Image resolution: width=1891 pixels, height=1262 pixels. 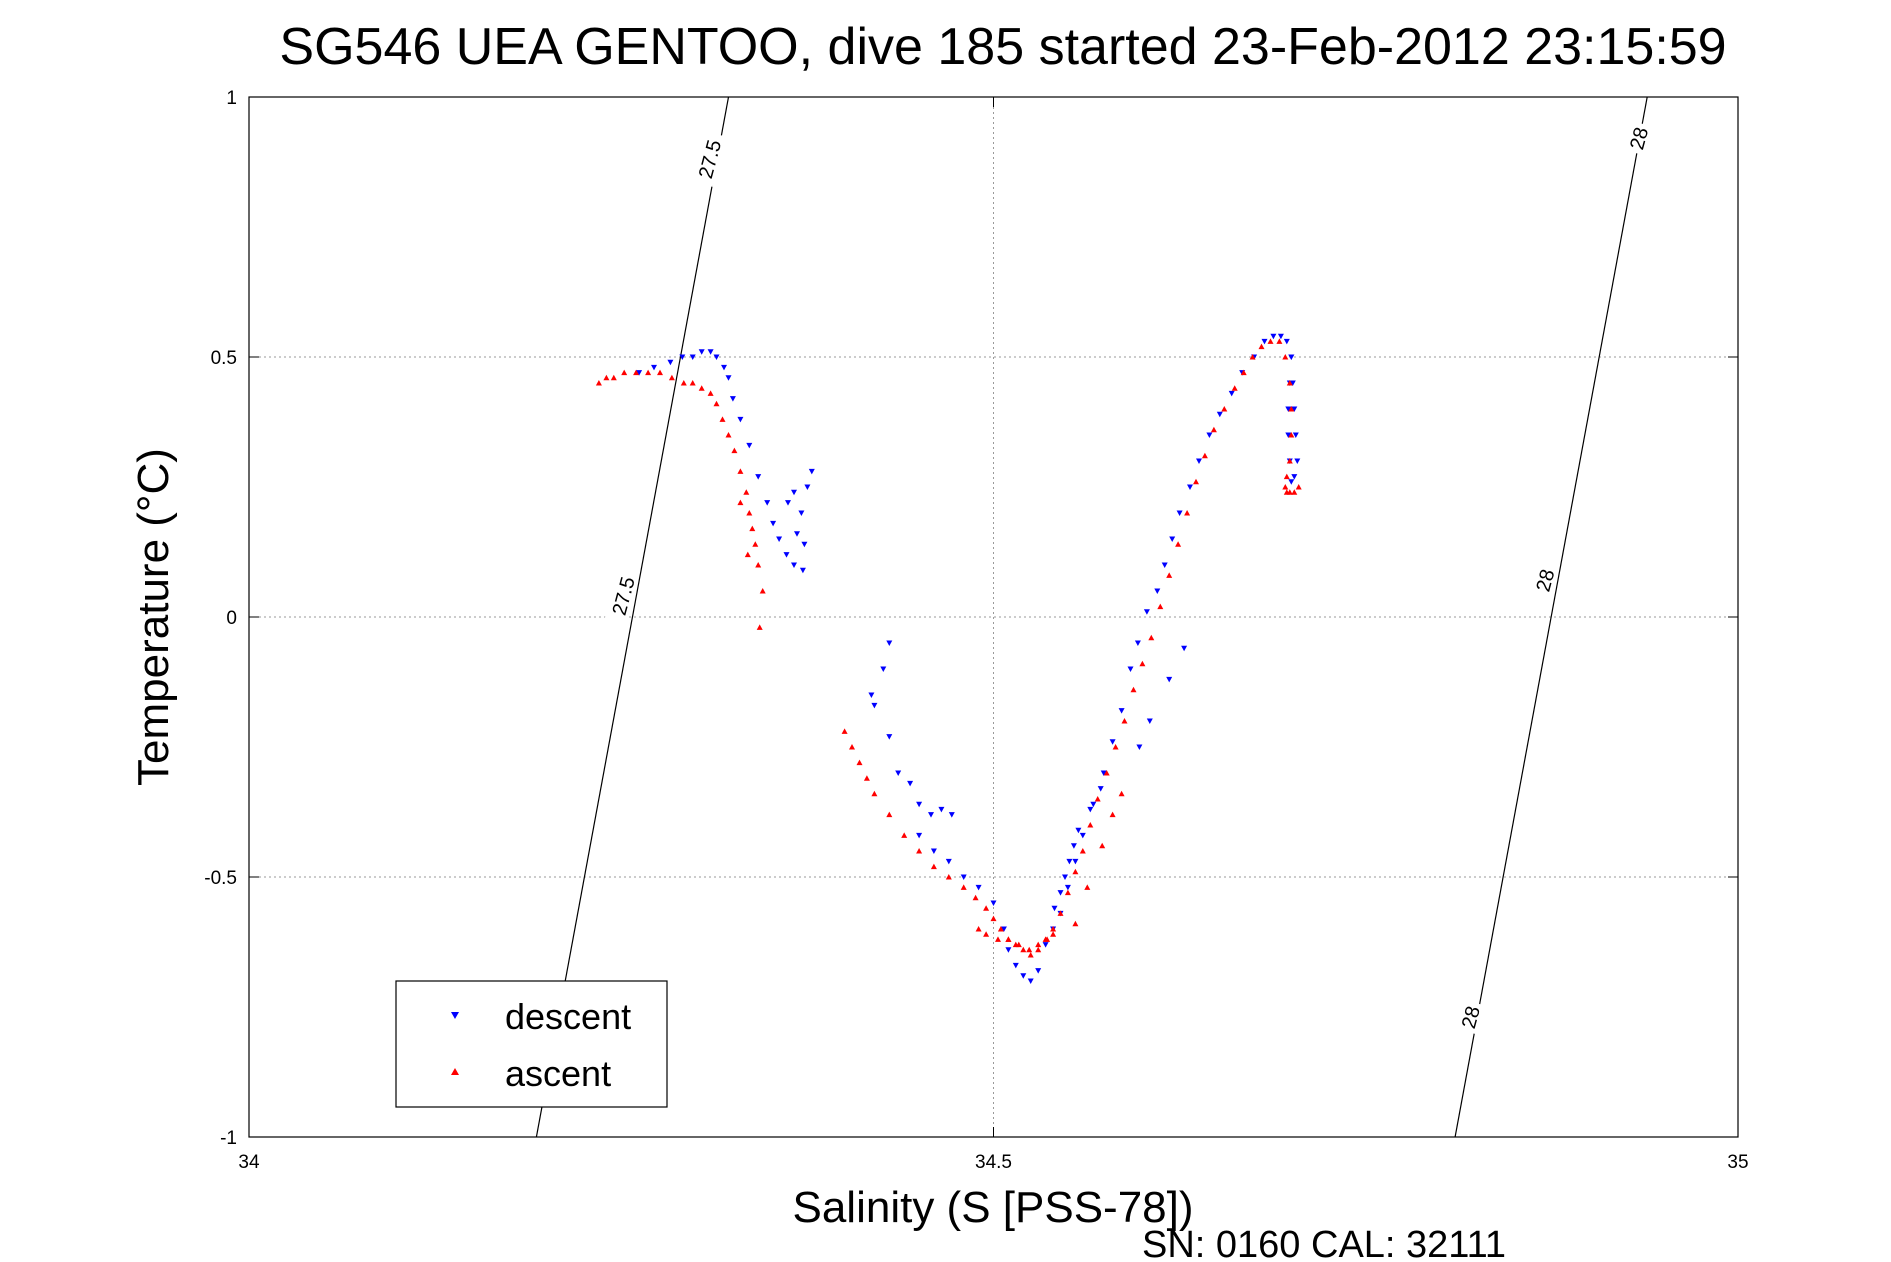 What do you see at coordinates (220, 878) in the screenshot?
I see `y-tick-label: -0.5` at bounding box center [220, 878].